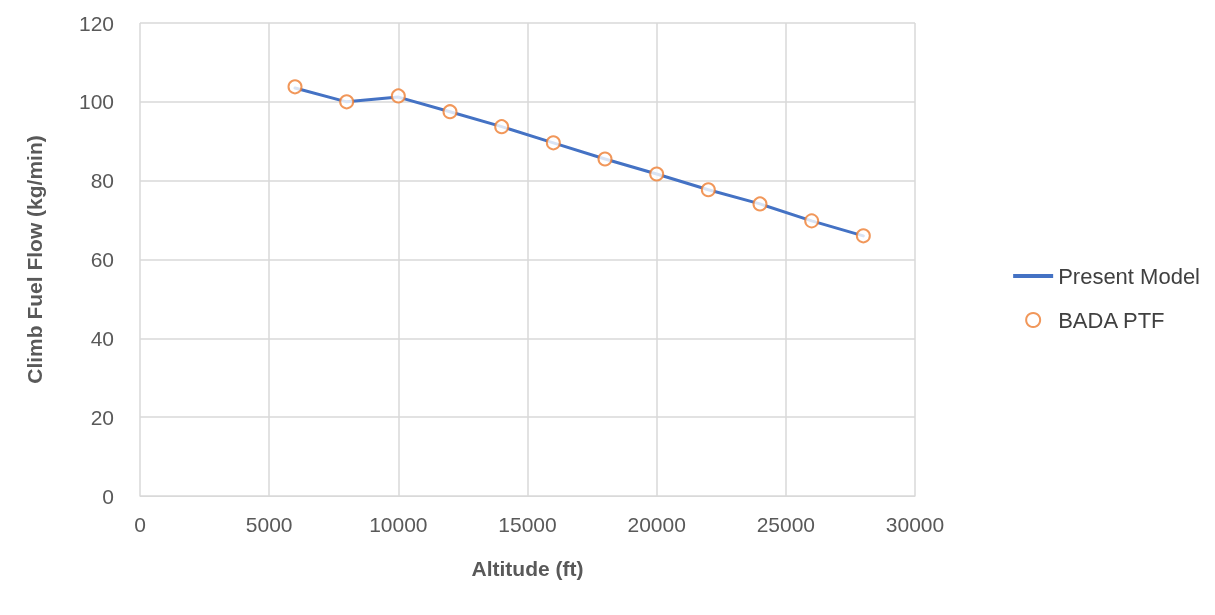  I want to click on x-tick-label: 0, so click(140, 524).